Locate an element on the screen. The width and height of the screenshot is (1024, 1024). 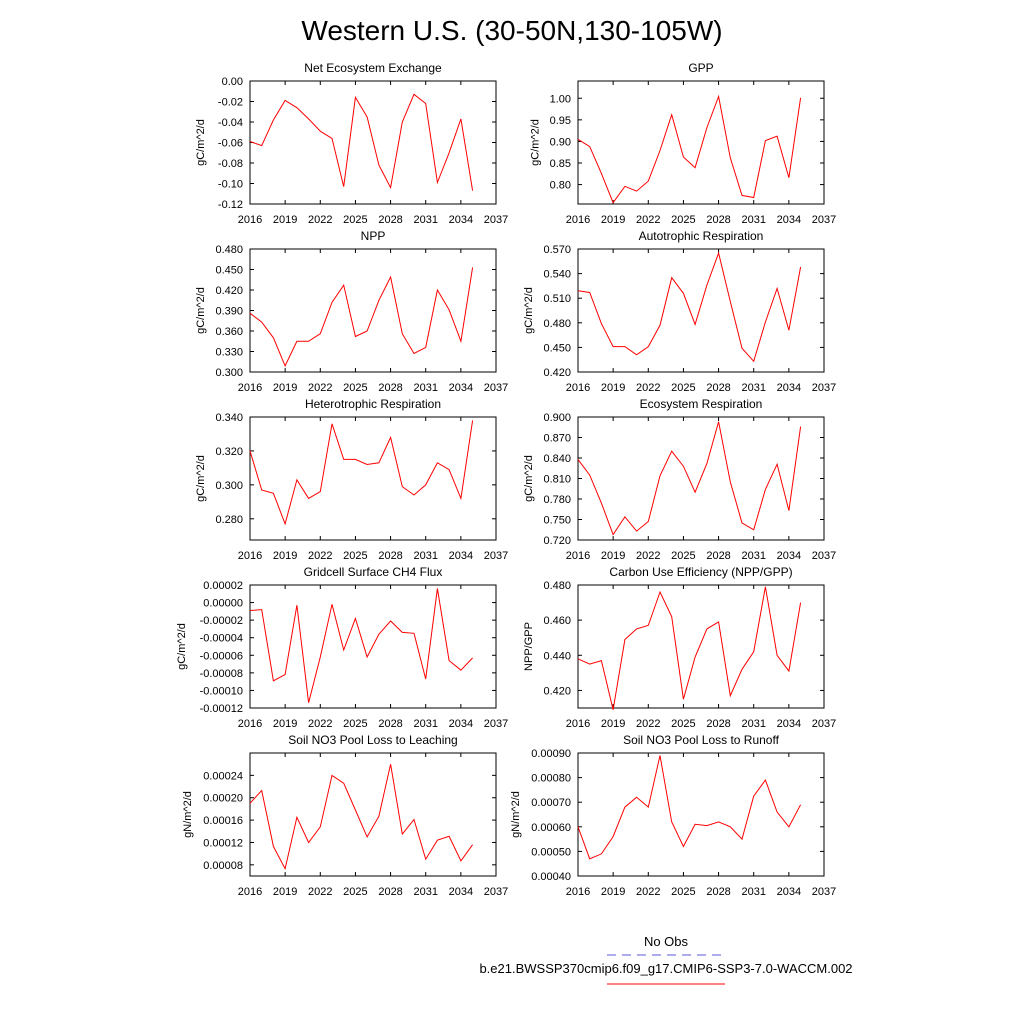
y-tick-label: 0.320 is located at coordinates (229, 452).